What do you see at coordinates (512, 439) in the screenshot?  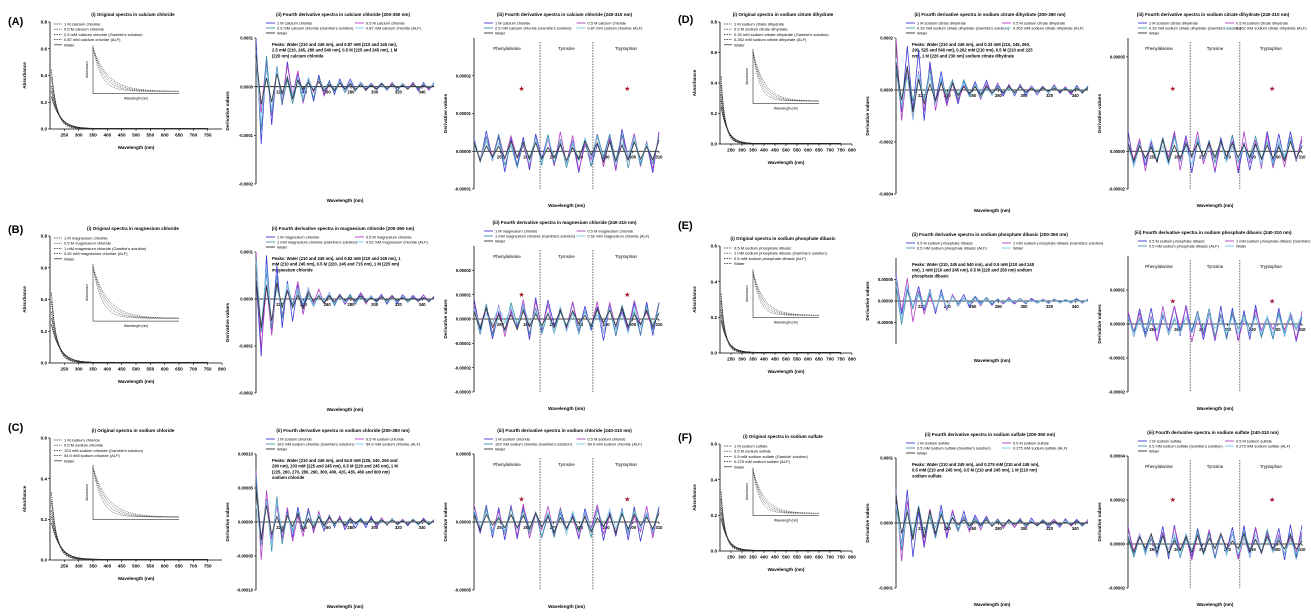 I see `legend-label: 1 M sodium chloride` at bounding box center [512, 439].